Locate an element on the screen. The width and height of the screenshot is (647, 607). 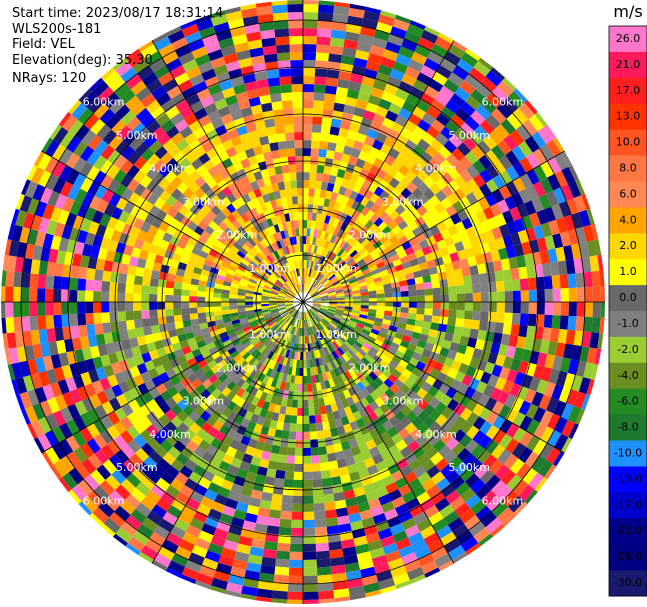
colorbar-tick-label: 2.0 is located at coordinates (628, 245).